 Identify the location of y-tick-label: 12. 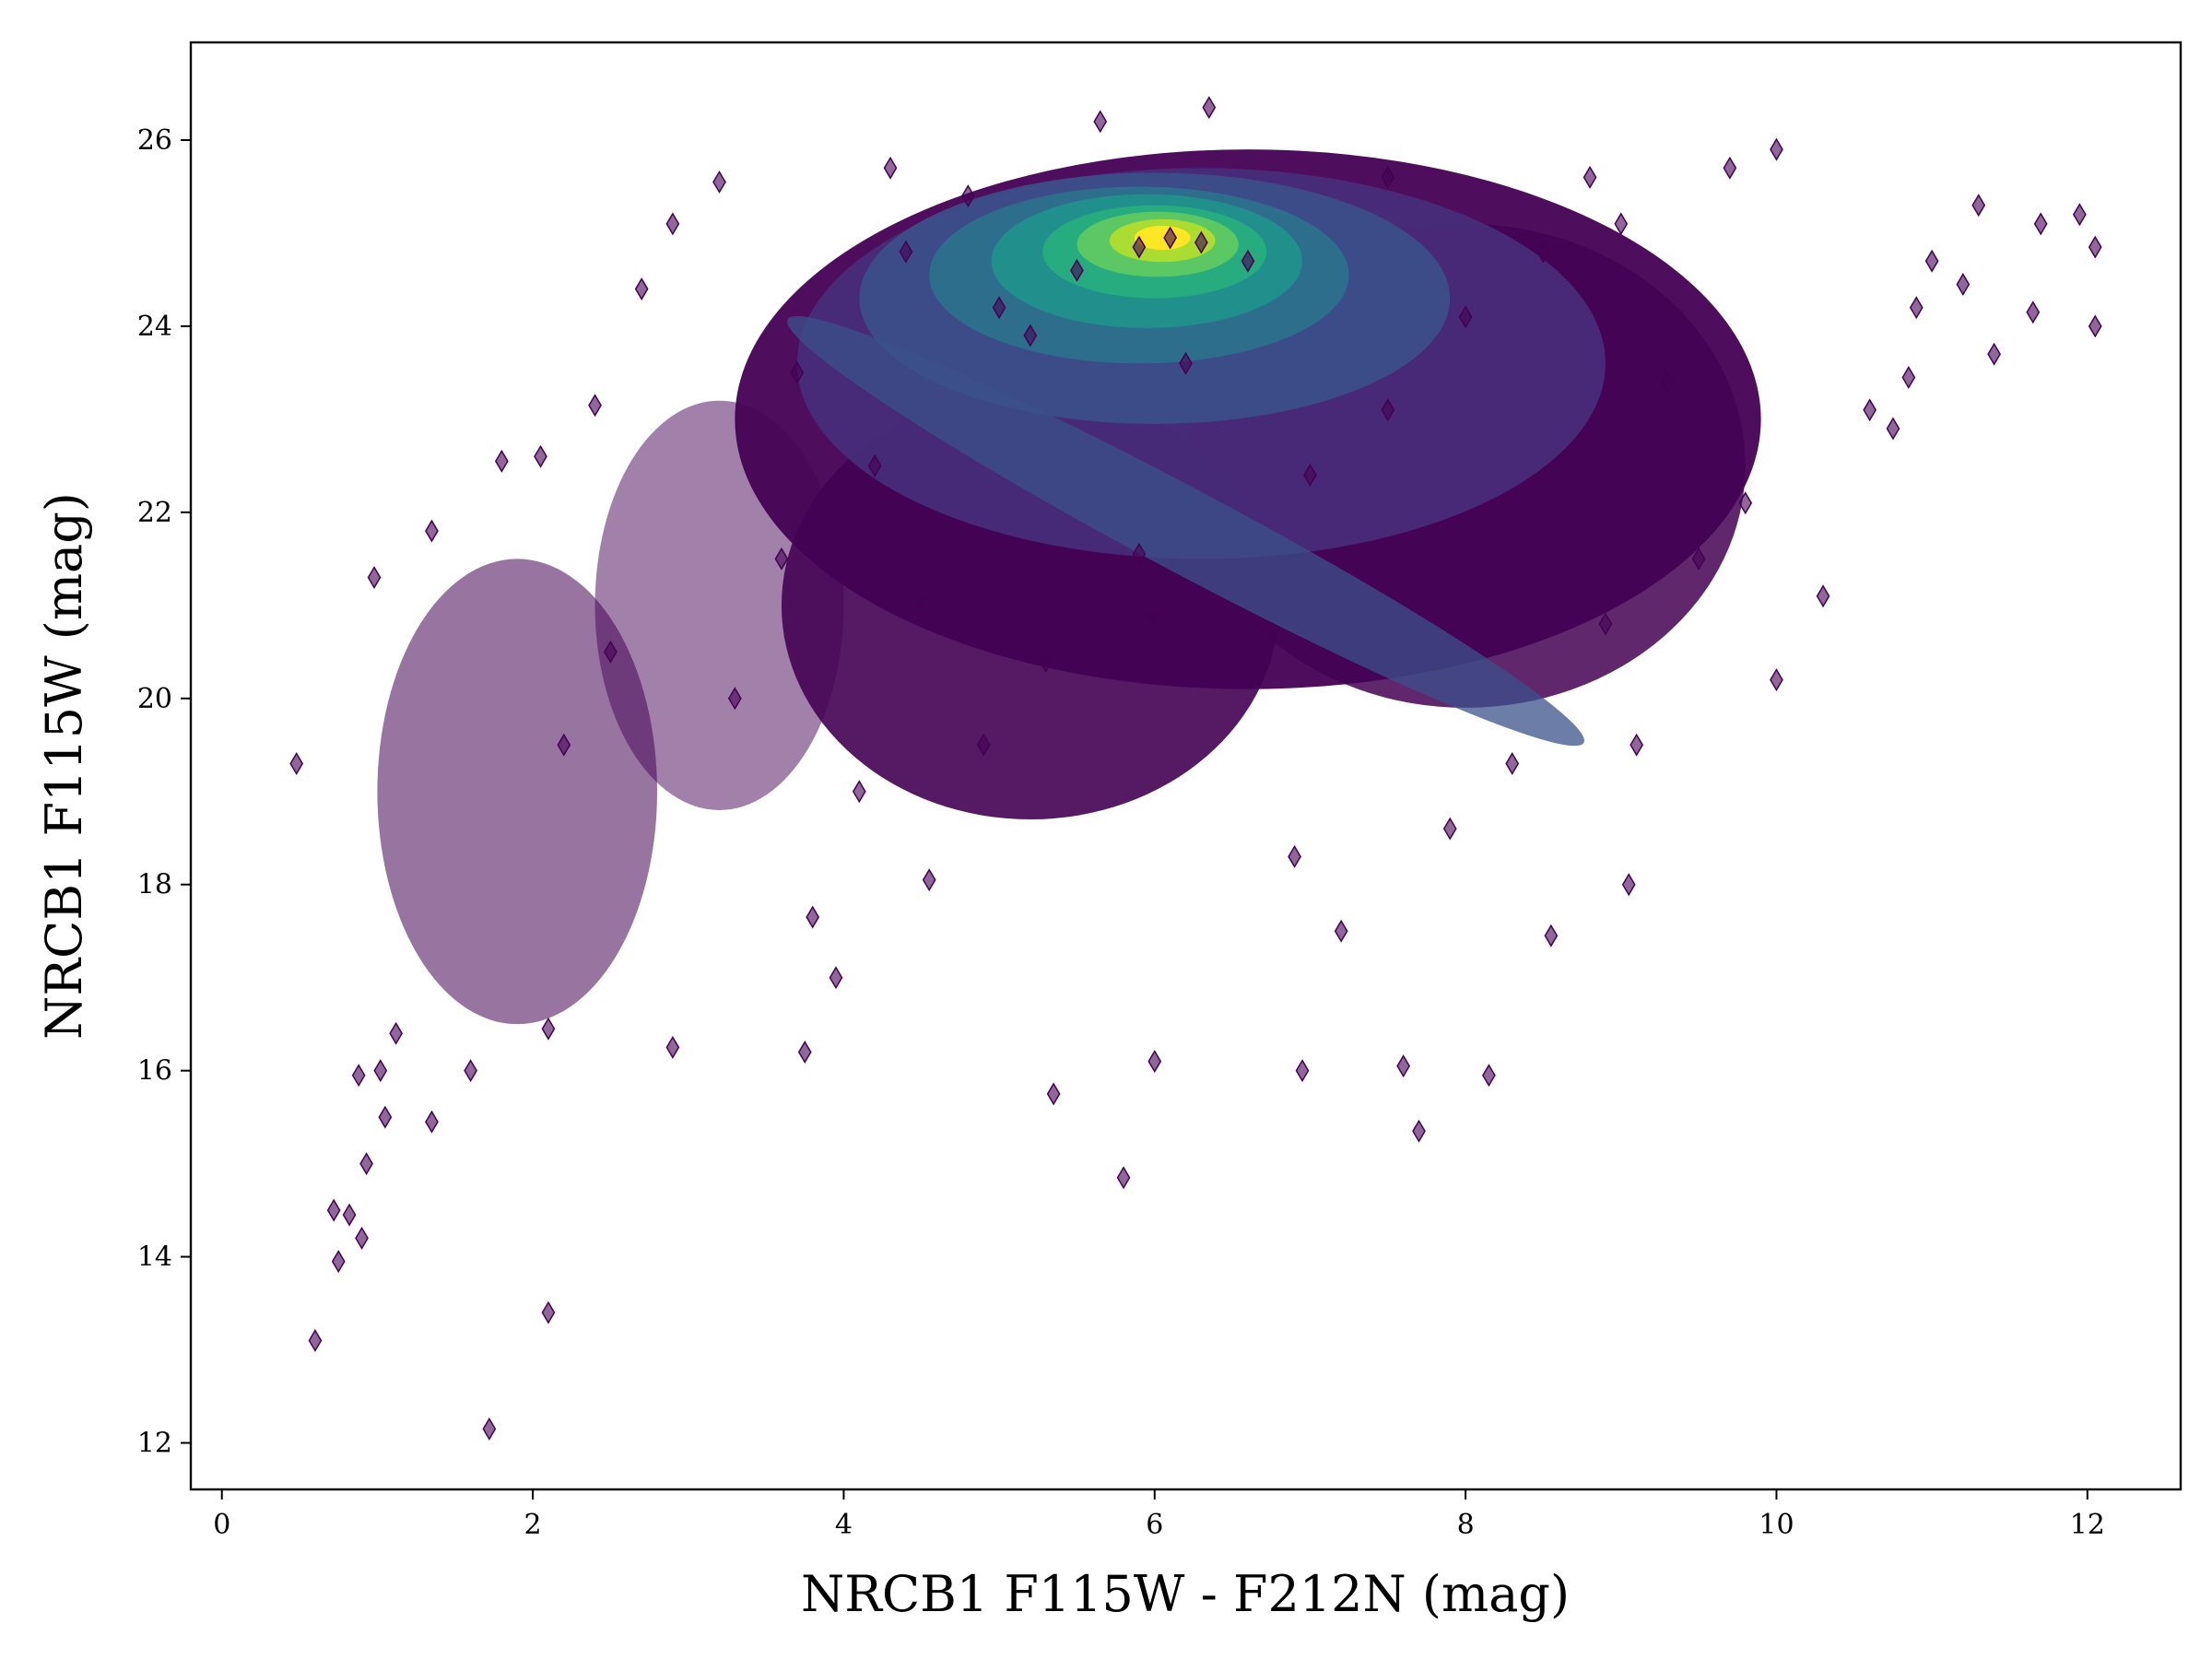
(154, 1444).